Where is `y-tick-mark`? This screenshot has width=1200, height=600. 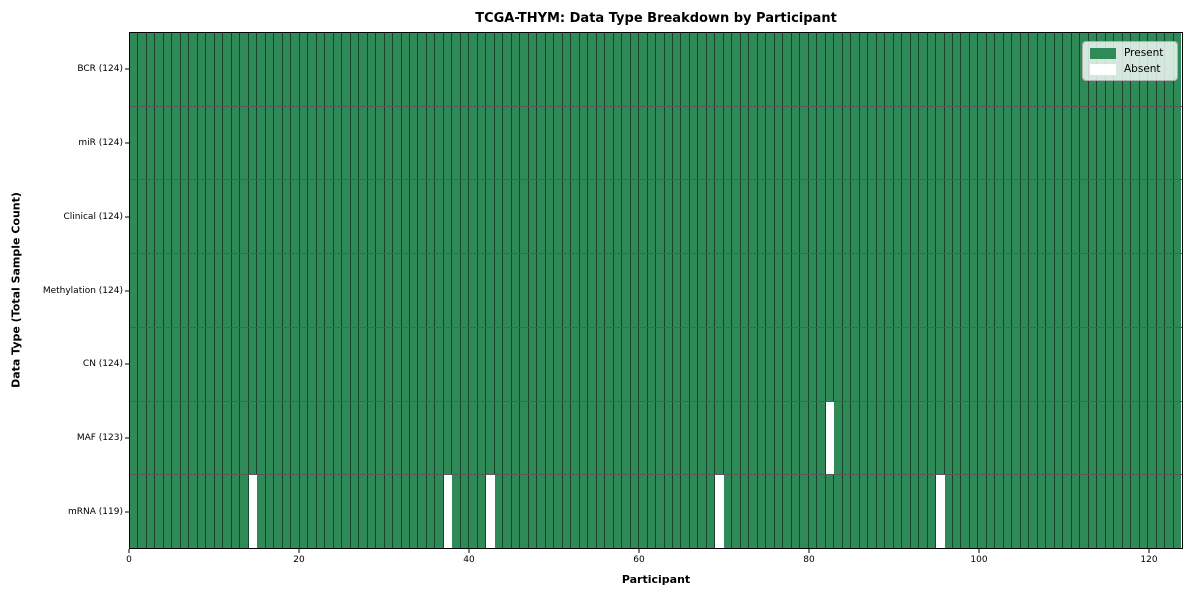 y-tick-mark is located at coordinates (127, 217).